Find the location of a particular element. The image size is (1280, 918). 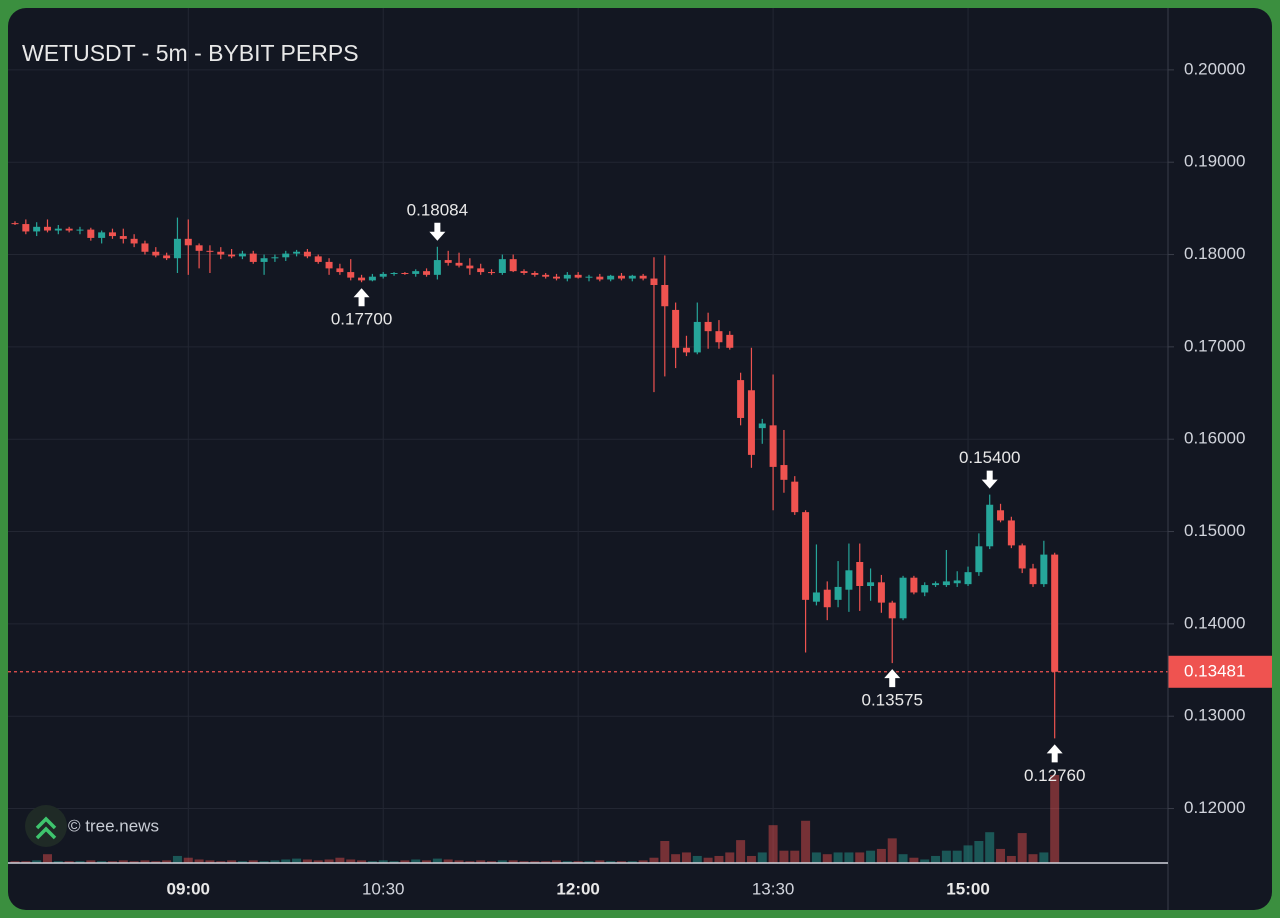

annotation-label: 0.13575 is located at coordinates (892, 700).